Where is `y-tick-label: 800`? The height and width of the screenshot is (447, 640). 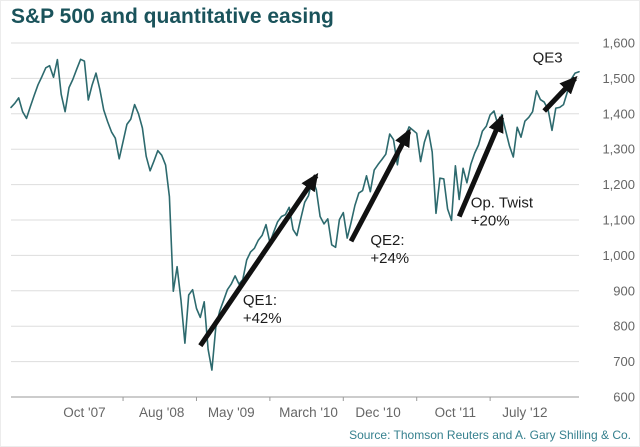 y-tick-label: 800 is located at coordinates (624, 326).